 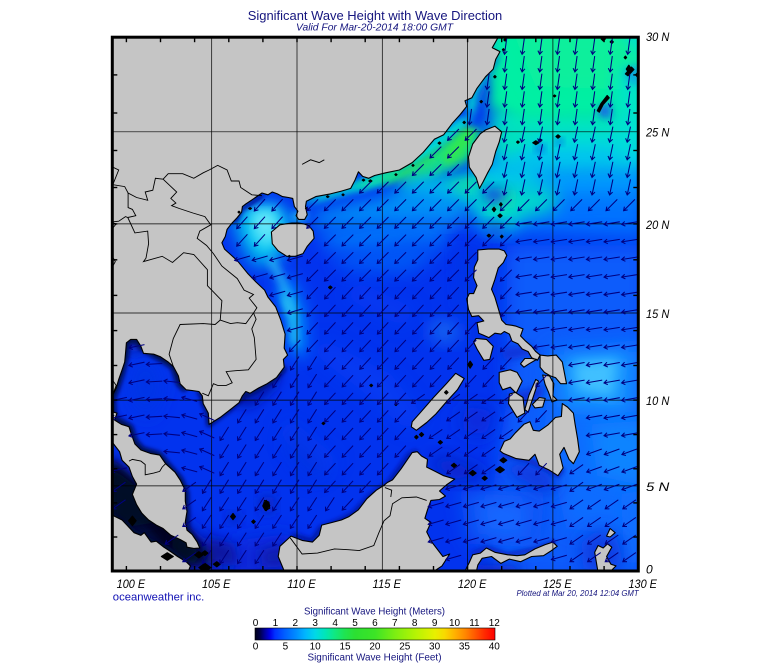 What do you see at coordinates (658, 401) in the screenshot?
I see `svg-text: 10 N` at bounding box center [658, 401].